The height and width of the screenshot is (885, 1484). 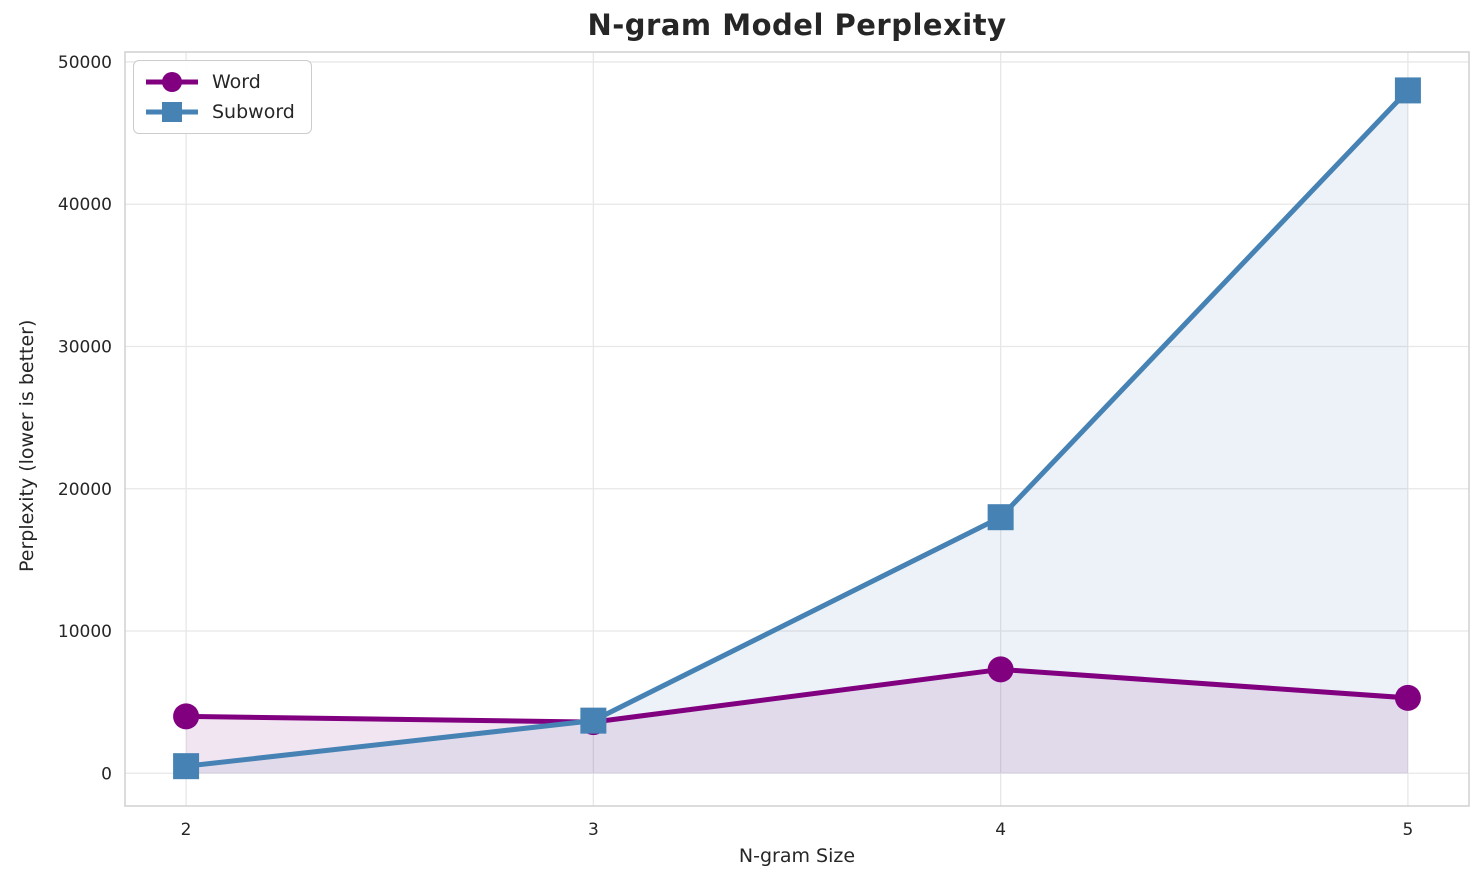 I want to click on chart-title: N-gram Model Perplexity, so click(x=797, y=25).